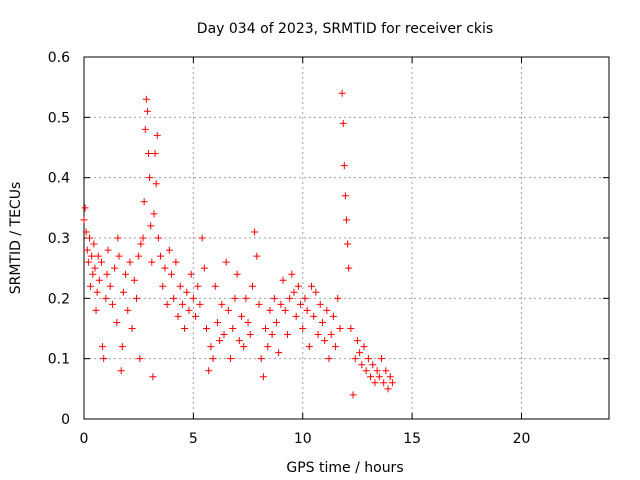 The image size is (640, 480). I want to click on y-tick-label: 0.6, so click(59, 58).